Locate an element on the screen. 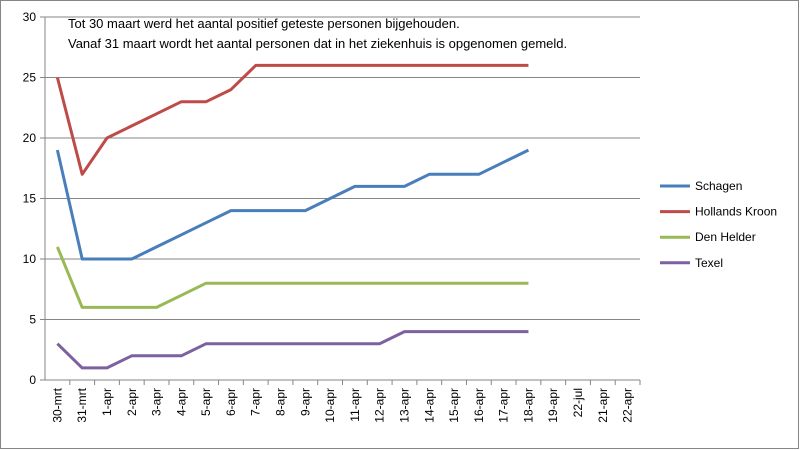 Image resolution: width=800 pixels, height=450 pixels. legend-label: Hollands Kroon is located at coordinates (736, 212).